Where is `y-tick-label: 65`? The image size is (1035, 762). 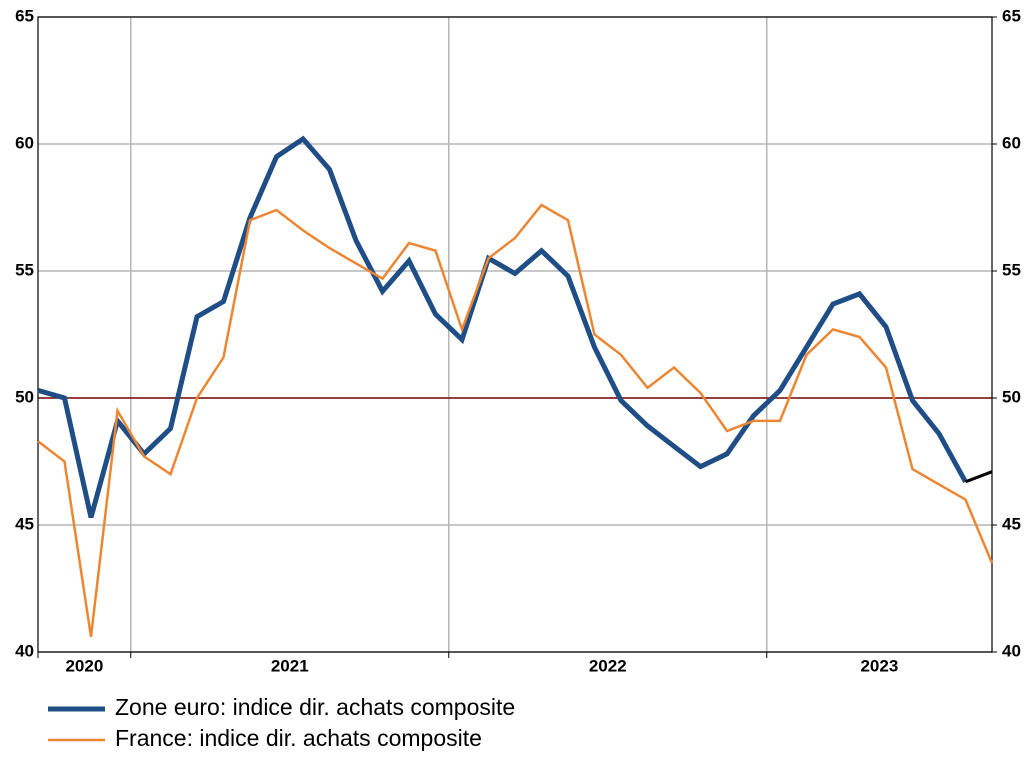
y-tick-label: 65 is located at coordinates (24, 15).